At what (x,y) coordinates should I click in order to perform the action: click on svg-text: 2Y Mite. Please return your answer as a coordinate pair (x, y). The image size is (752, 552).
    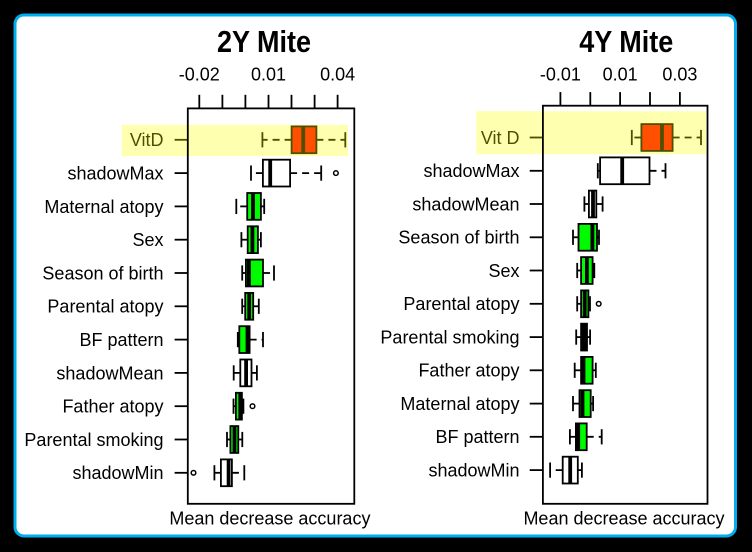
    Looking at the image, I should click on (264, 42).